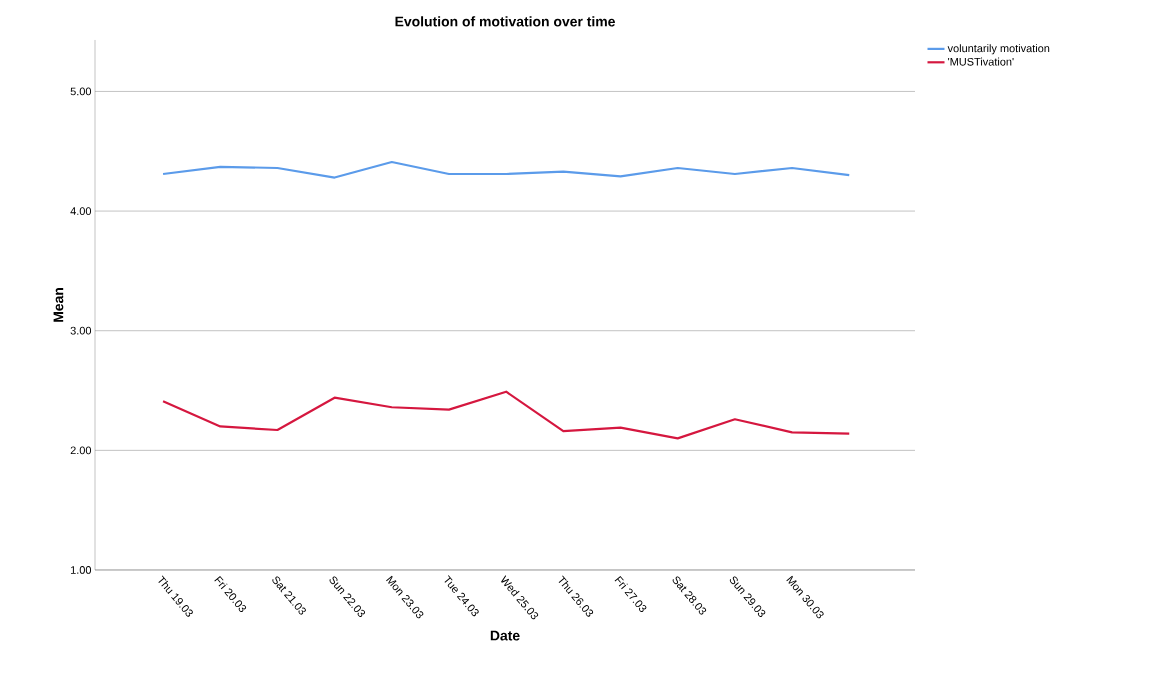 This screenshot has width=1167, height=698. I want to click on y-tick-label: 3.00, so click(81, 330).